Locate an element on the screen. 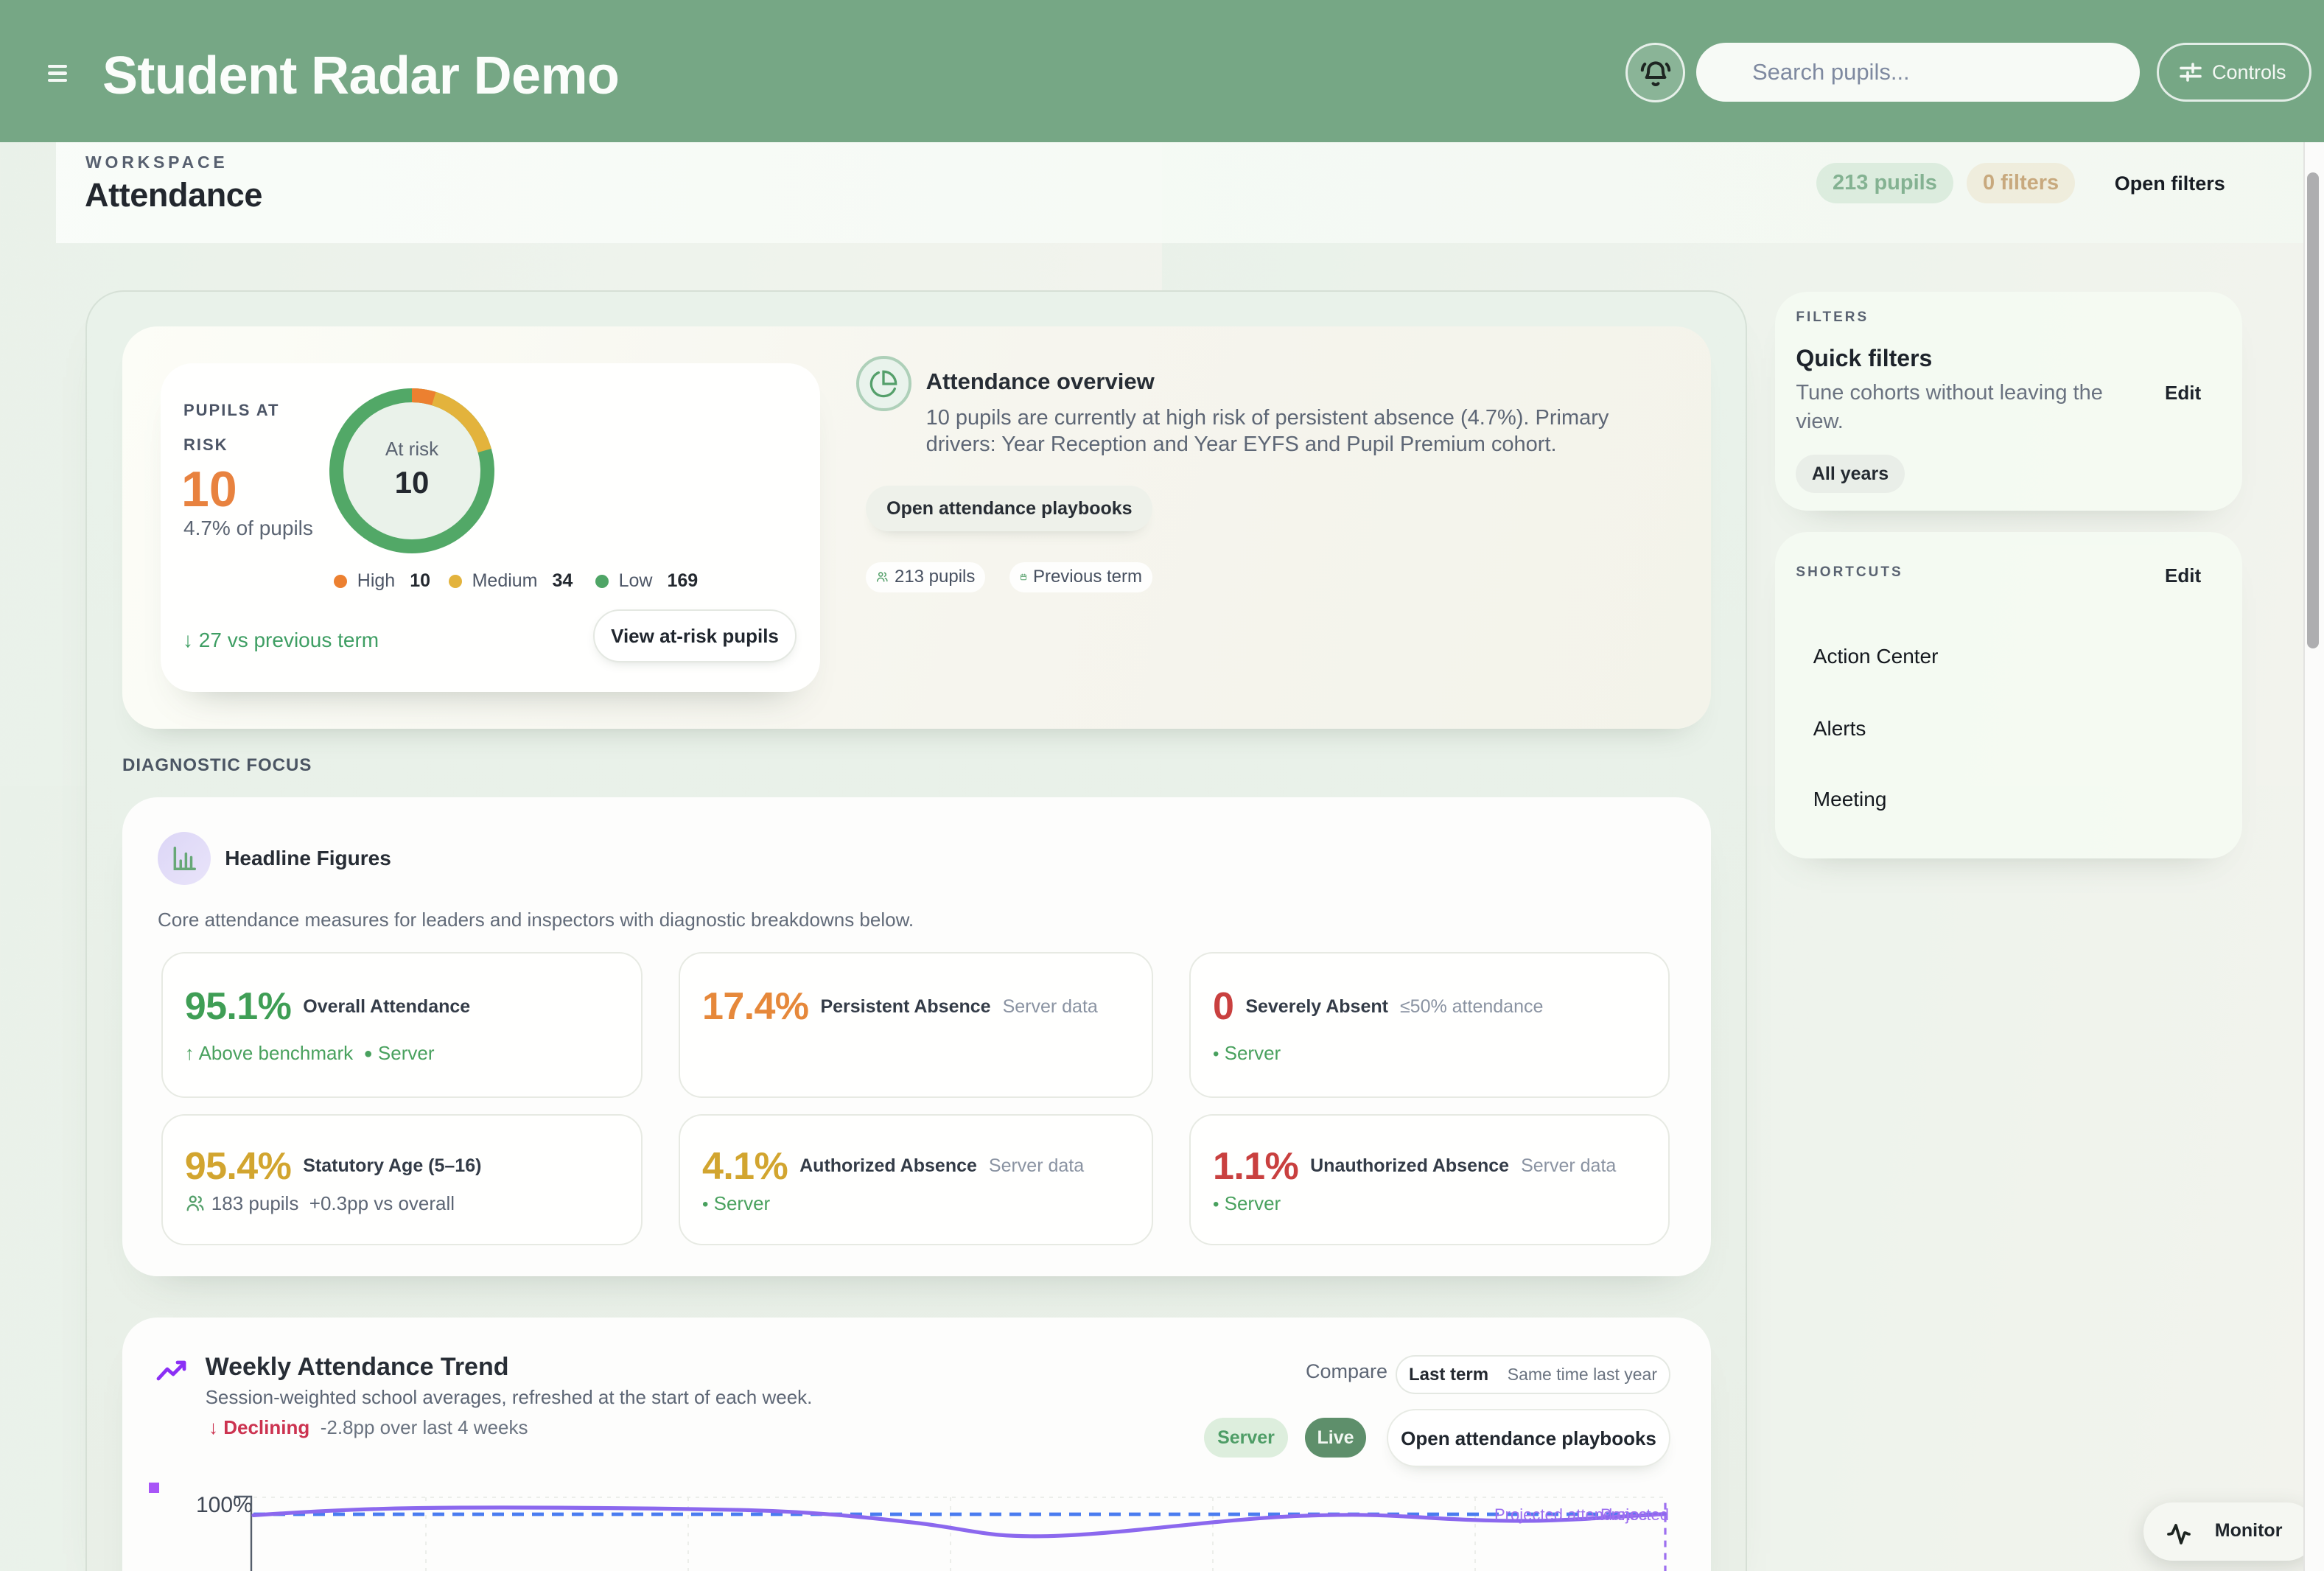 This screenshot has width=2324, height=1571. svg-text: Projected attendance is located at coordinates (1571, 1514).